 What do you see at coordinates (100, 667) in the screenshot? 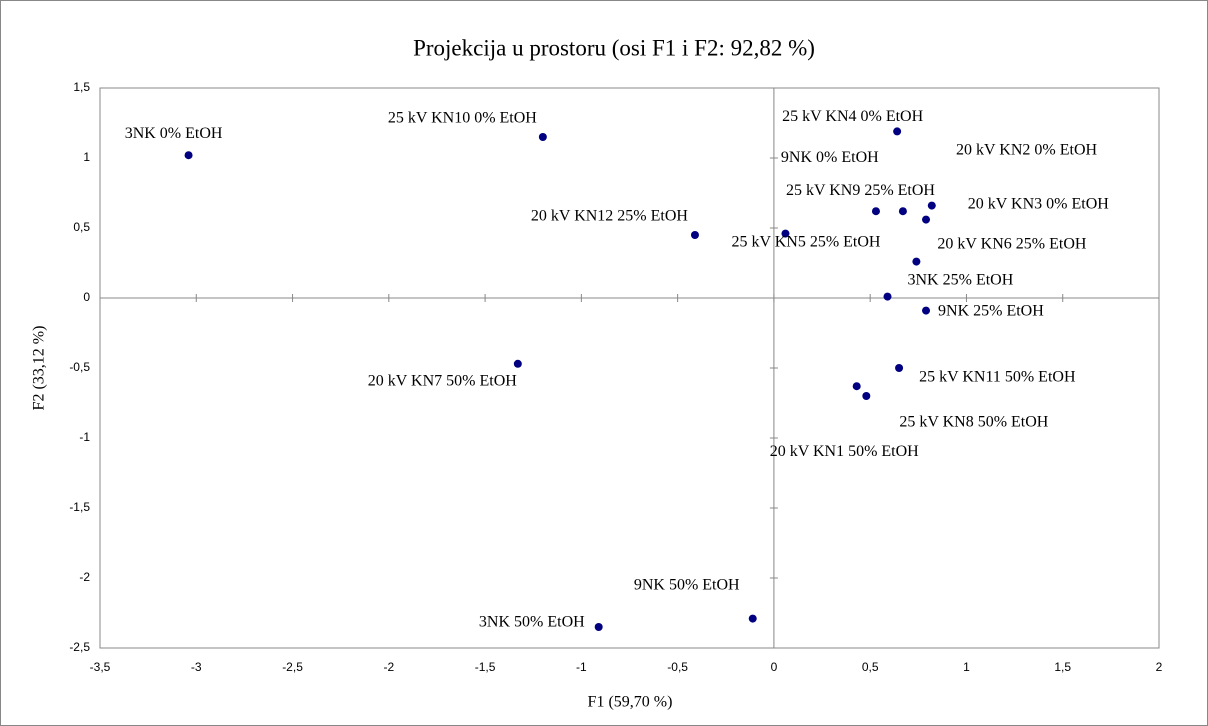
I see `x-tick-label: -3,5` at bounding box center [100, 667].